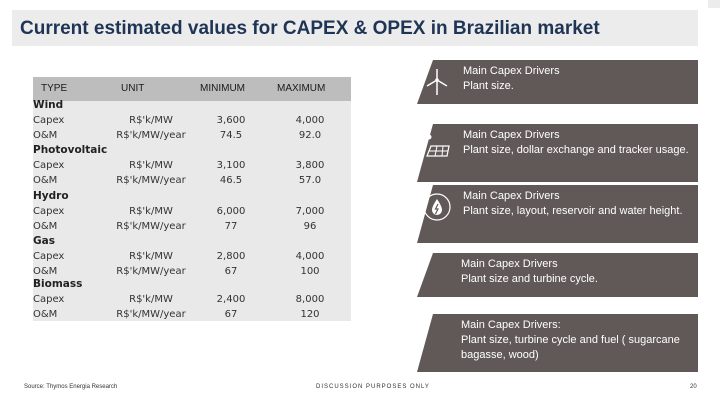 The width and height of the screenshot is (720, 408). I want to click on table-cell-max: 7,000, so click(310, 211).